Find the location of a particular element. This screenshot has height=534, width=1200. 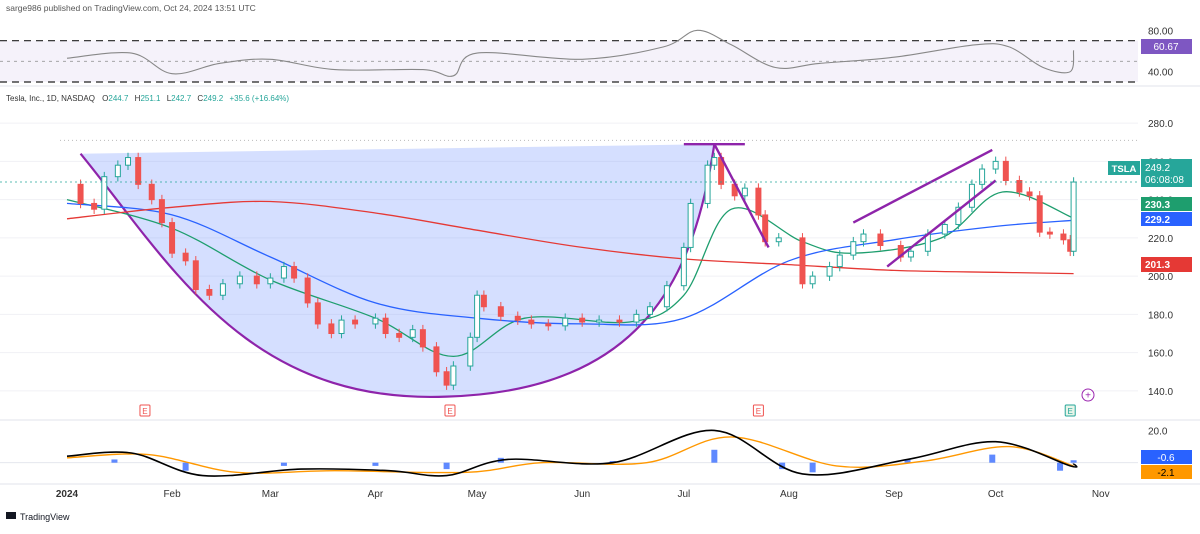

symbol-name: Tesla, Inc., 1D, NASDAQ is located at coordinates (50, 98).